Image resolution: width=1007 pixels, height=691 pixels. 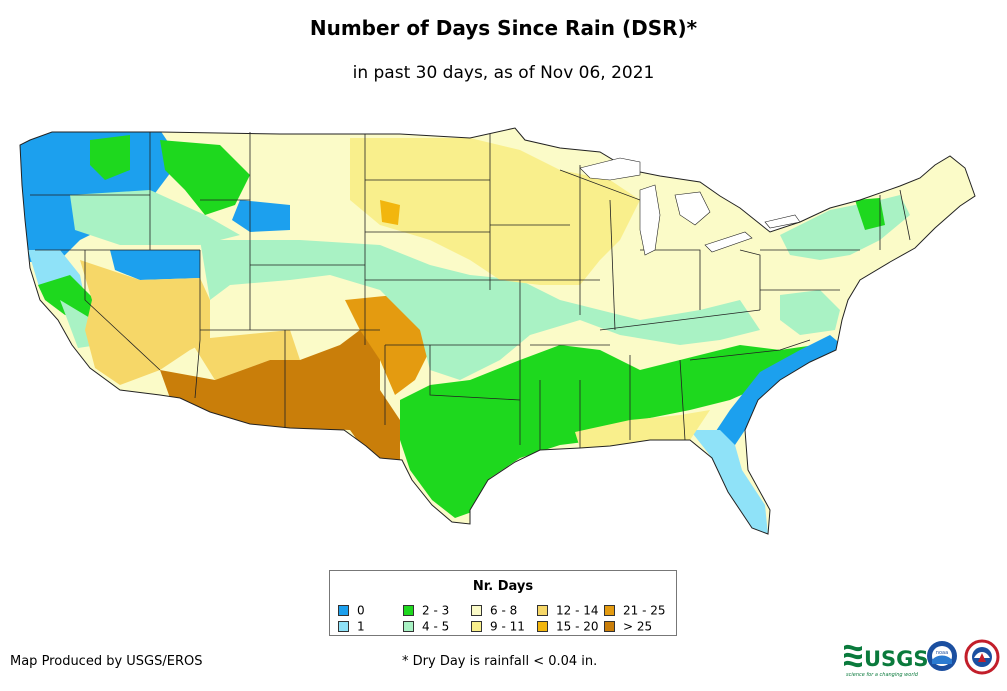 What do you see at coordinates (882, 675) in the screenshot?
I see `usgs-tagline: science for a changing world` at bounding box center [882, 675].